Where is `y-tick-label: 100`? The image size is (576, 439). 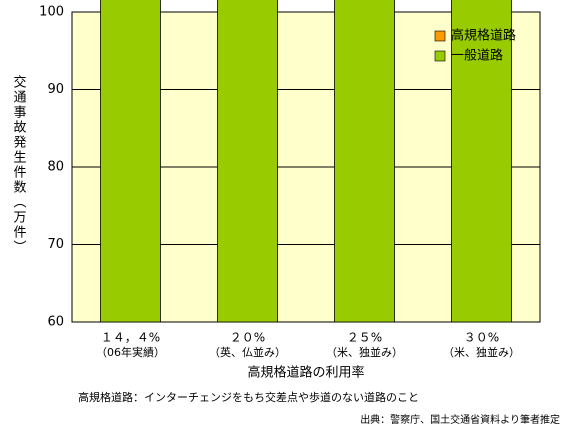
y-tick-label: 100 is located at coordinates (51, 12).